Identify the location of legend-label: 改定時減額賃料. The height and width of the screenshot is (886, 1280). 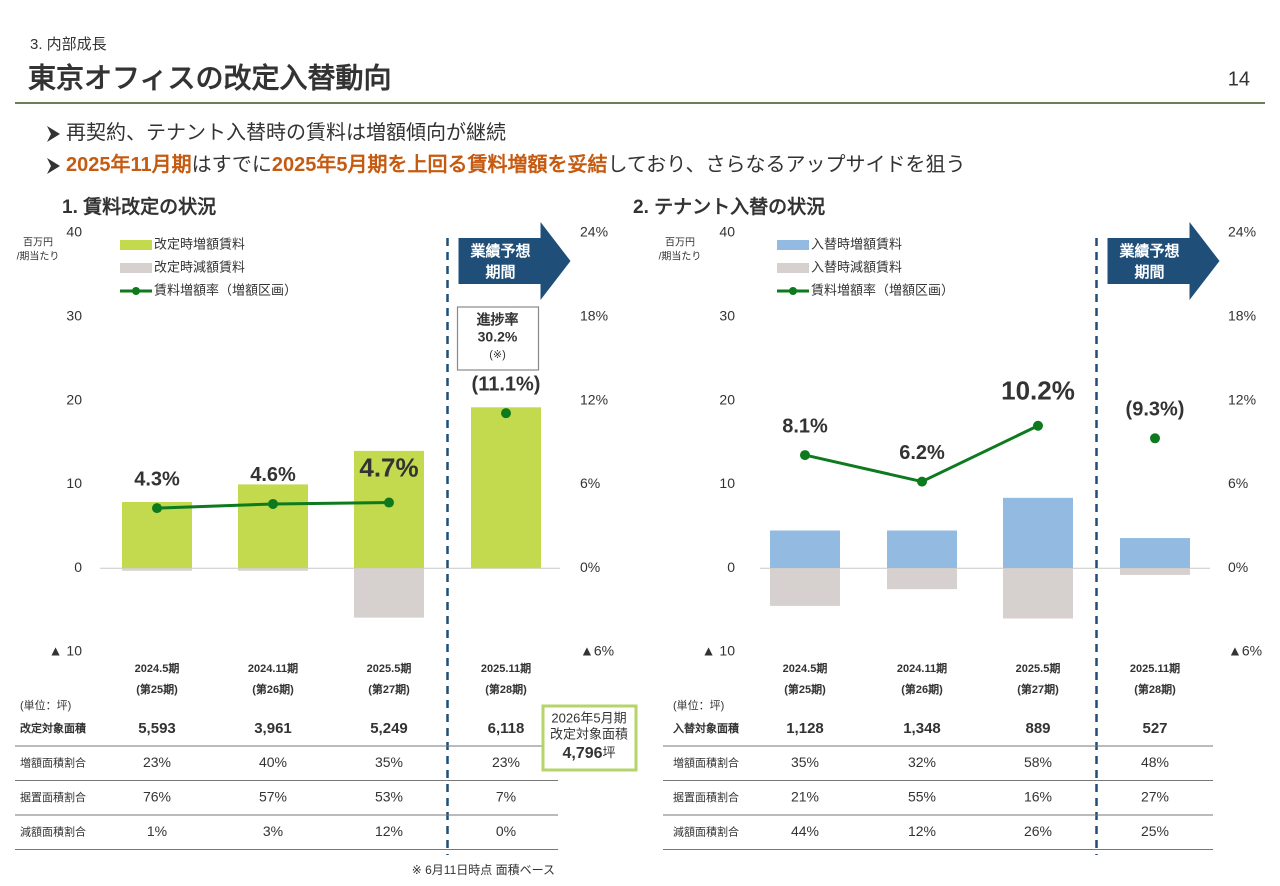
(199, 266).